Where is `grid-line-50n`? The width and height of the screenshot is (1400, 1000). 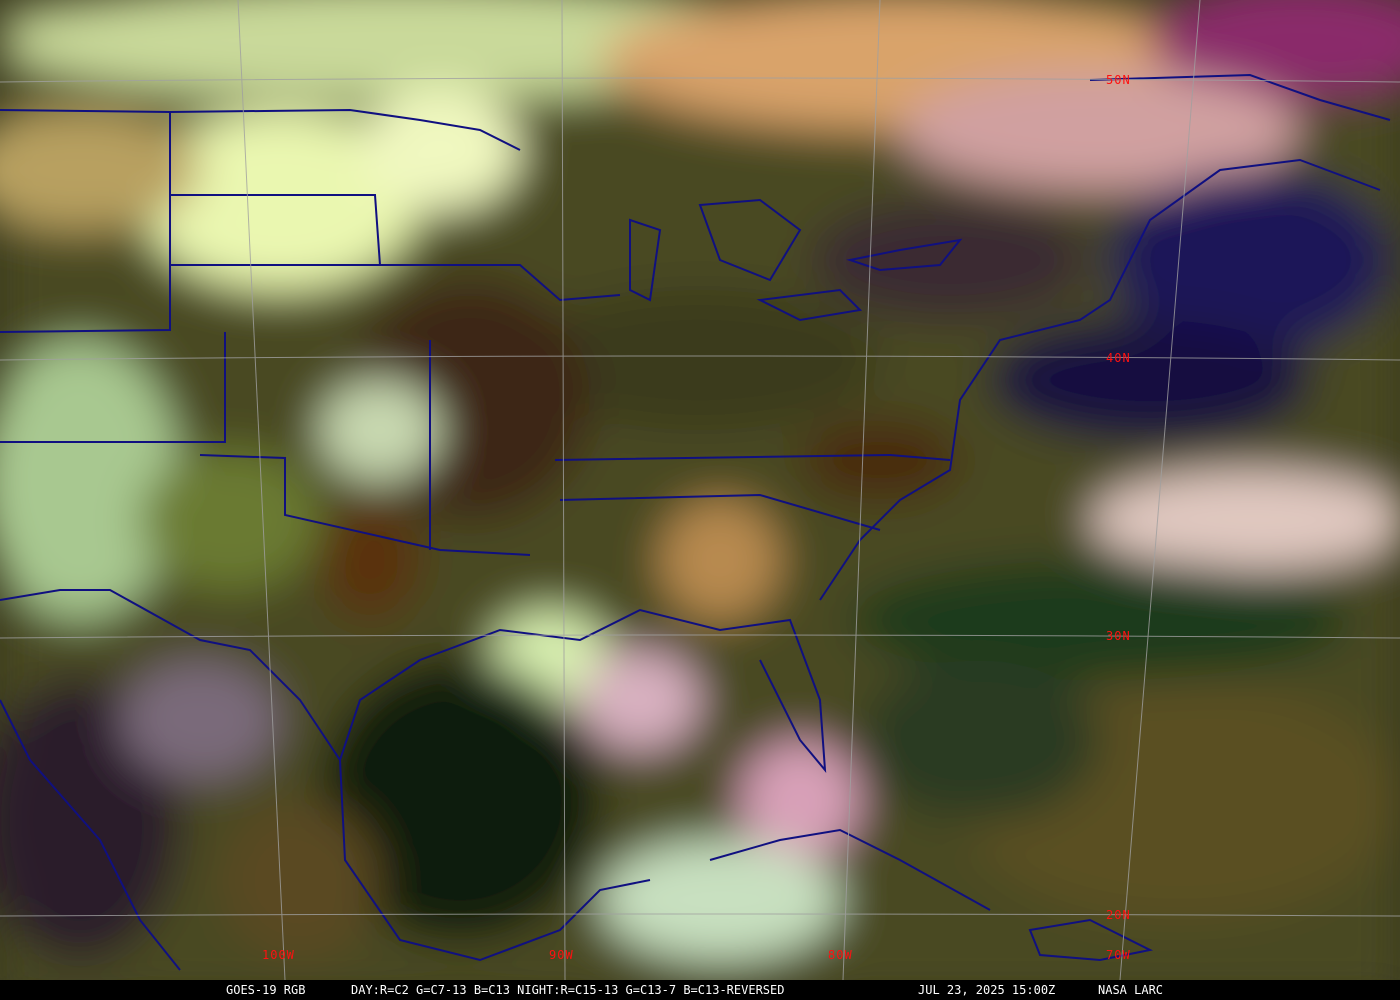
grid-line-50n is located at coordinates (700, 80).